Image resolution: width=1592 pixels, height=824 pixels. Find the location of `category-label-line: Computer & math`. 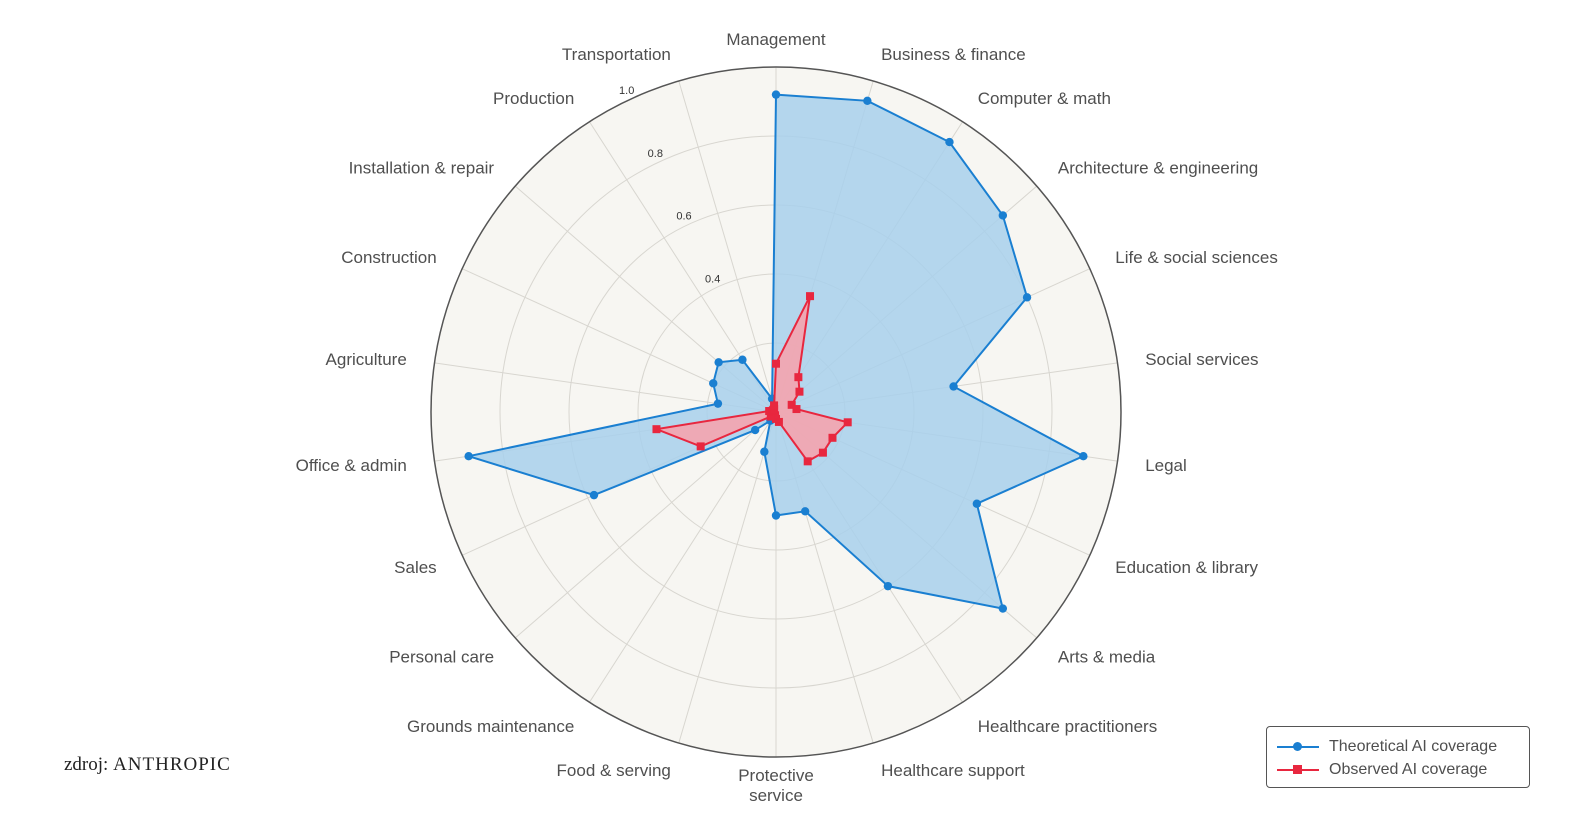

category-label-line: Computer & math is located at coordinates (1044, 98).